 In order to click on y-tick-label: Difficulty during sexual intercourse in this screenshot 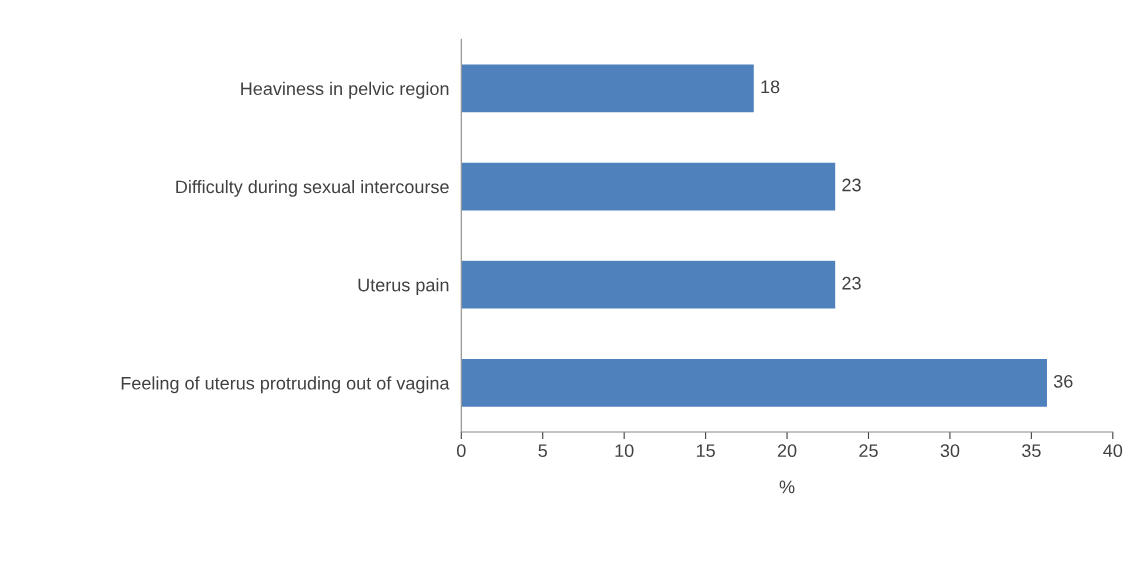, I will do `click(312, 188)`.